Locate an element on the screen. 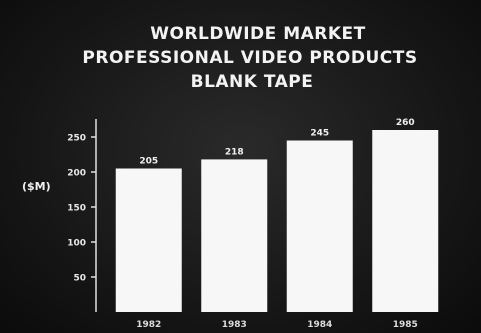  data-labels-group: 205 218 245 260 is located at coordinates (276, 142).